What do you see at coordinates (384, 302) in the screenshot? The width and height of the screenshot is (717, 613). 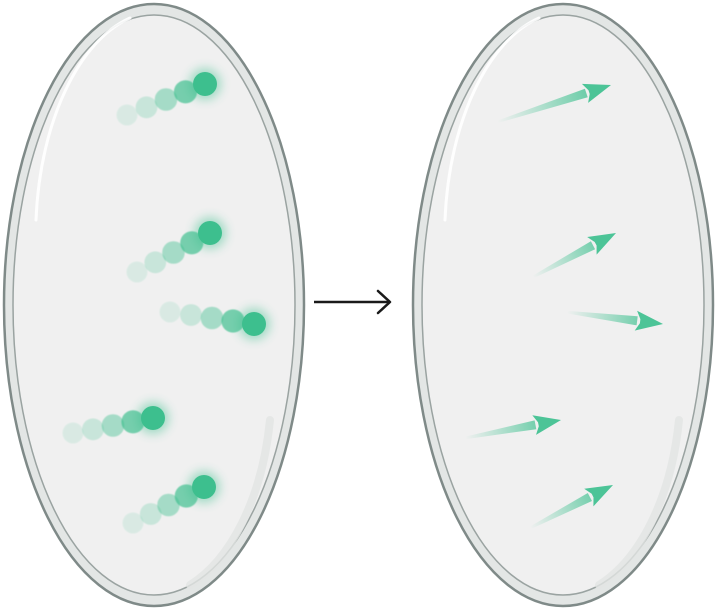 I see `connector-head` at bounding box center [384, 302].